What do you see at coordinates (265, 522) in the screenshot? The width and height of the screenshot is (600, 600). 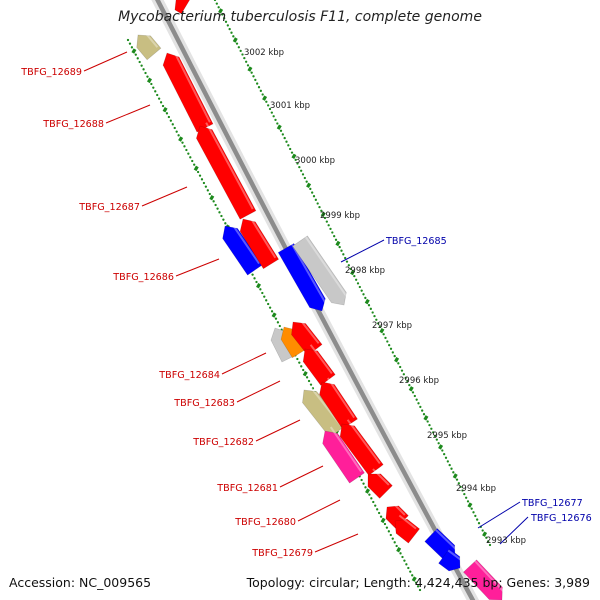 I see `gene-label-tbfg-12680: TBFG_12680` at bounding box center [265, 522].